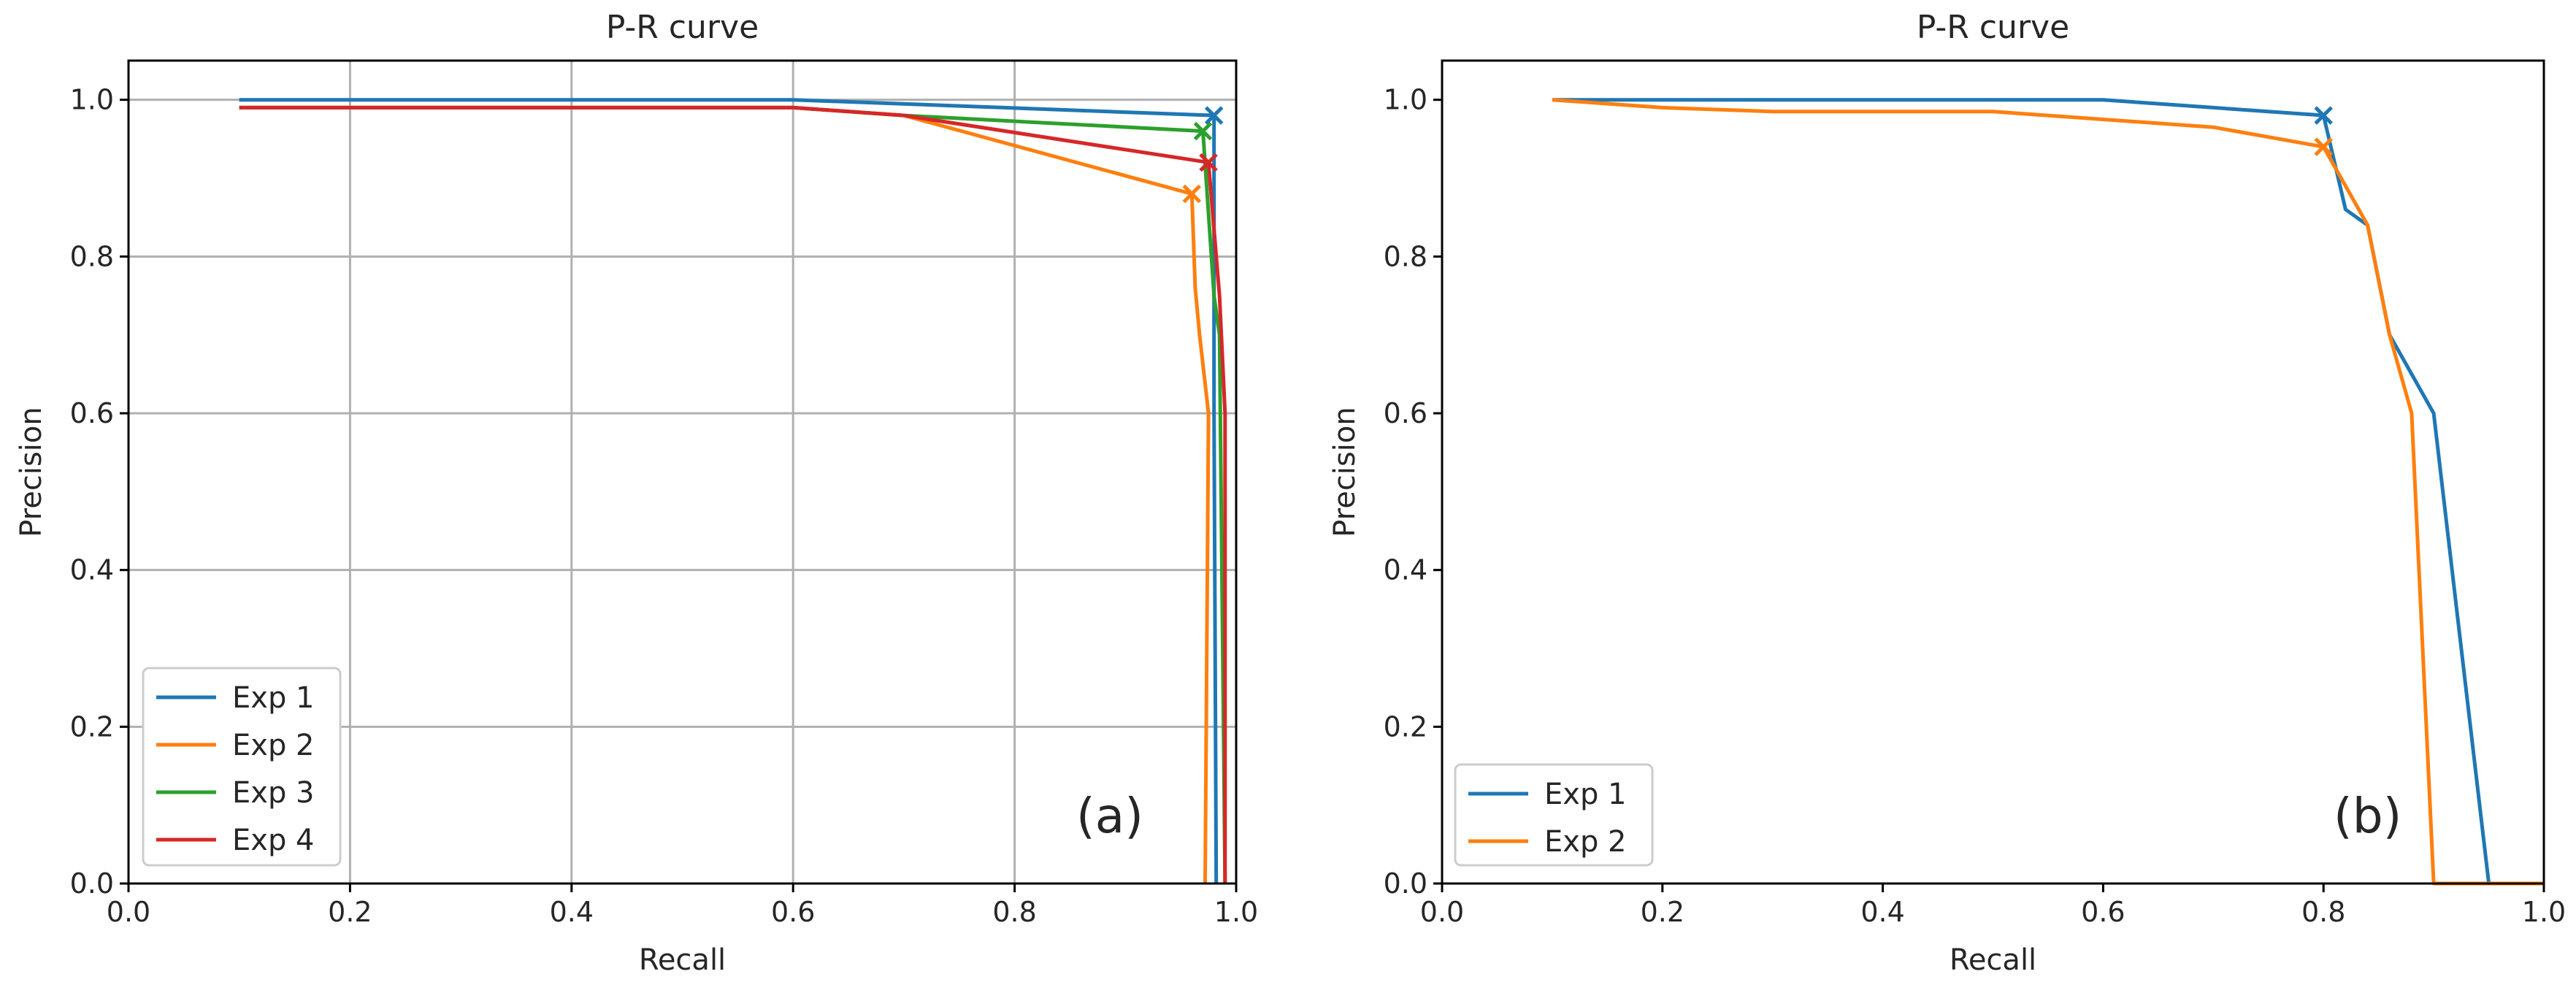  I want to click on chart-b-y-axis-label: Precision, so click(1345, 472).